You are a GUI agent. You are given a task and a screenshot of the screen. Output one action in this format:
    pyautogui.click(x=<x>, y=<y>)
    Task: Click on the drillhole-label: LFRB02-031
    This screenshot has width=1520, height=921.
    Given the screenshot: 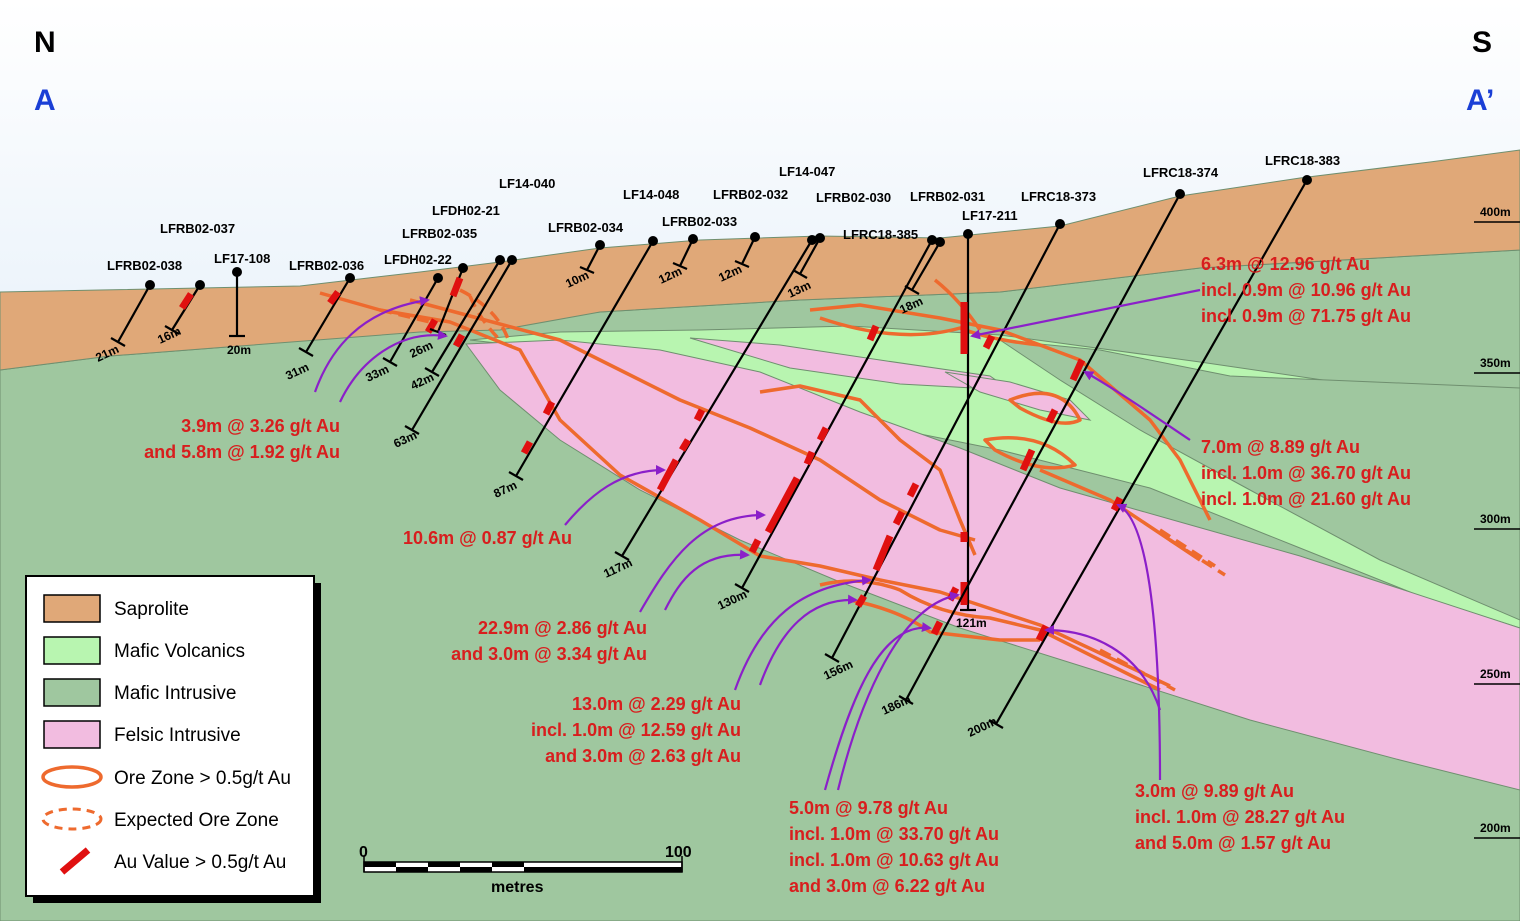 What is the action you would take?
    pyautogui.click(x=947, y=196)
    